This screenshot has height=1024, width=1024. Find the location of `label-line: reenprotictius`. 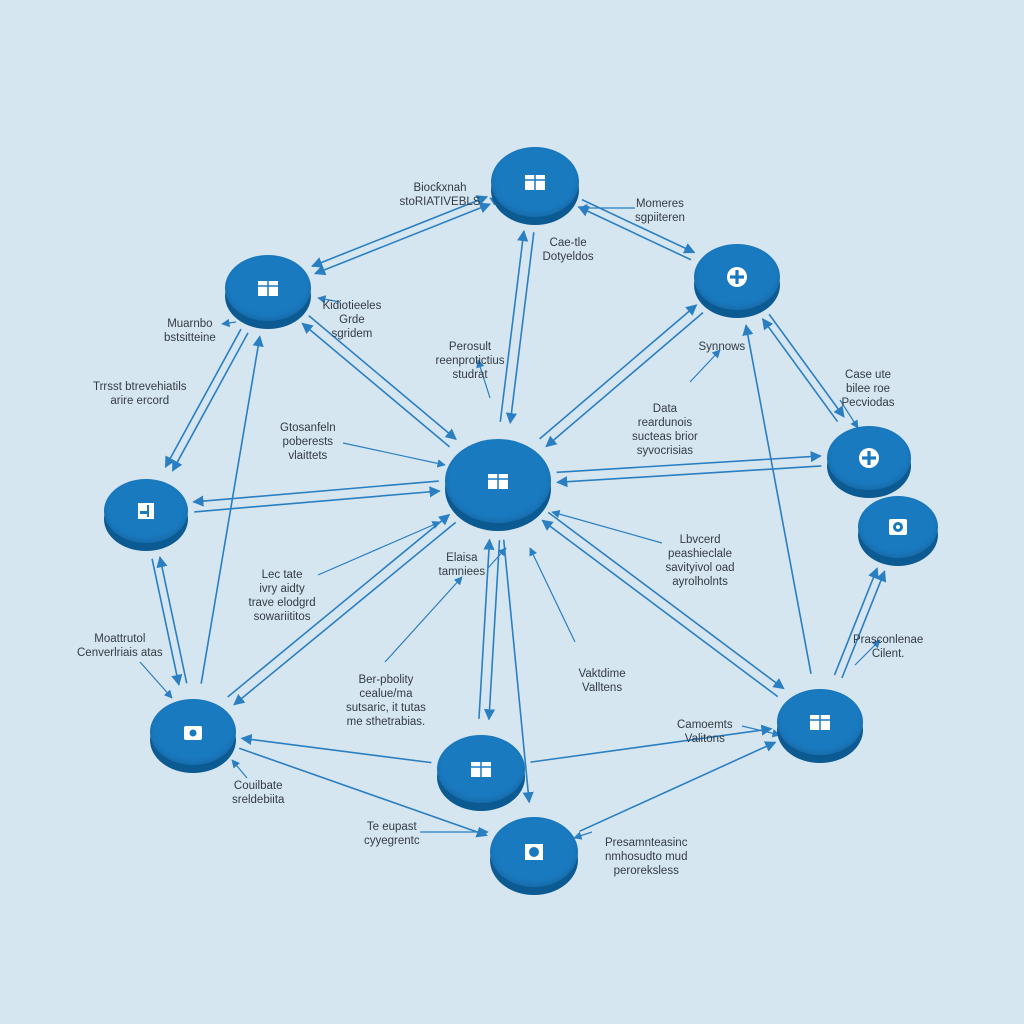

label-line: reenprotictius is located at coordinates (470, 361).